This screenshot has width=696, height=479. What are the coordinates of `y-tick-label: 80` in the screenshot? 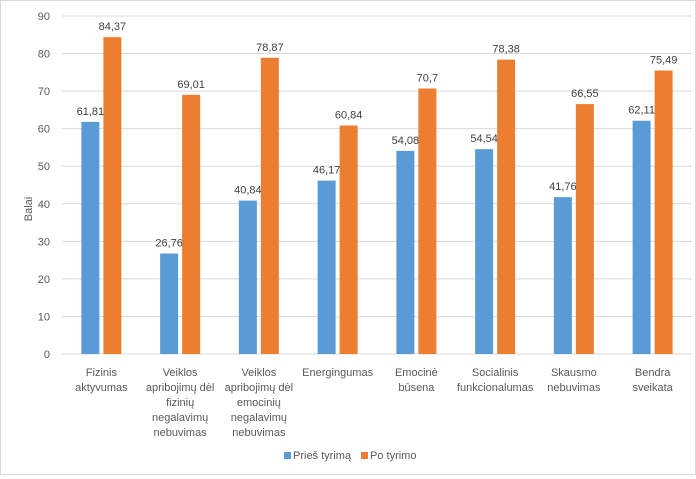 It's located at (44, 55).